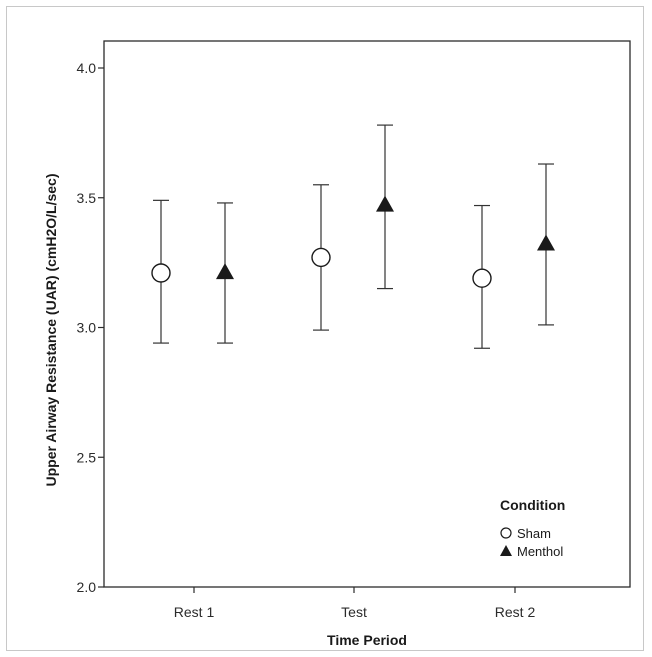  What do you see at coordinates (87, 68) in the screenshot?
I see `y-tick-label: 4.0` at bounding box center [87, 68].